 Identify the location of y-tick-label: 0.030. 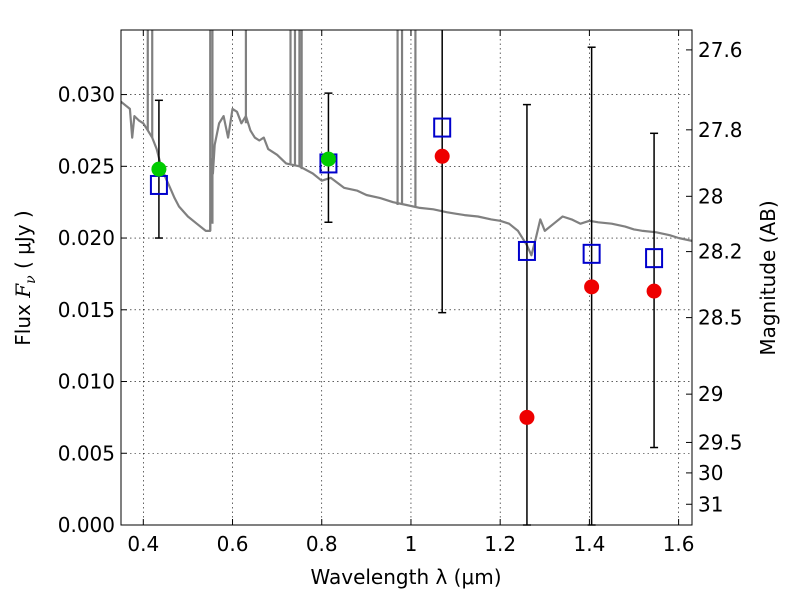
(86, 95).